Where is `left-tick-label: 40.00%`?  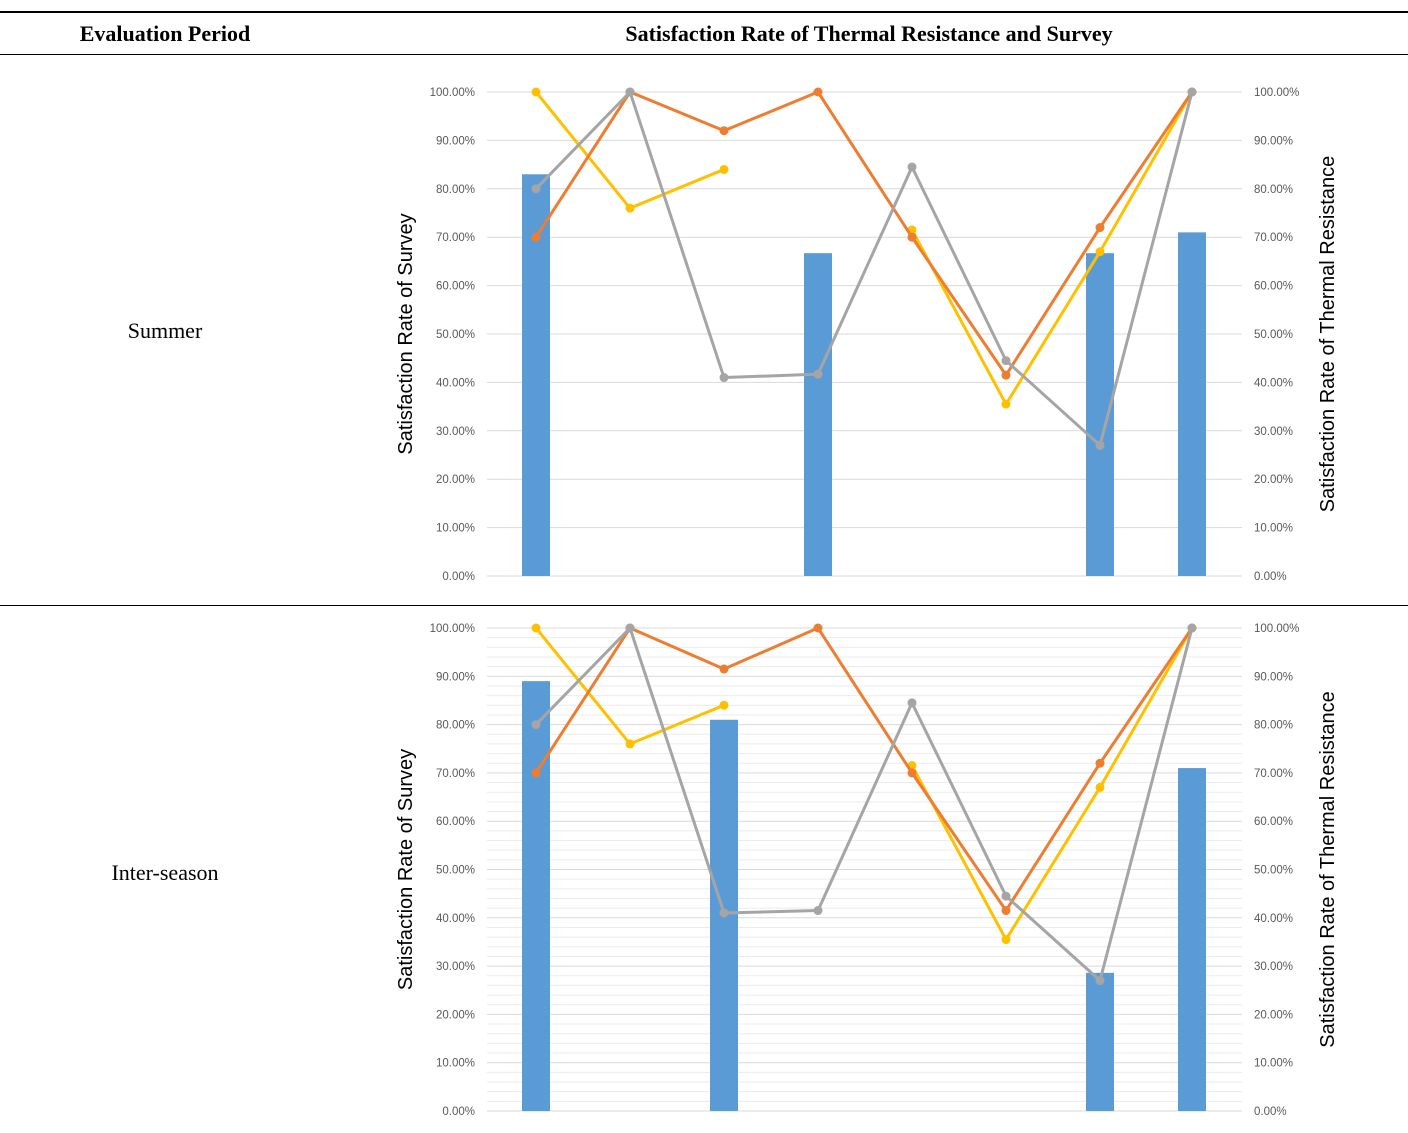 left-tick-label: 40.00% is located at coordinates (455, 919).